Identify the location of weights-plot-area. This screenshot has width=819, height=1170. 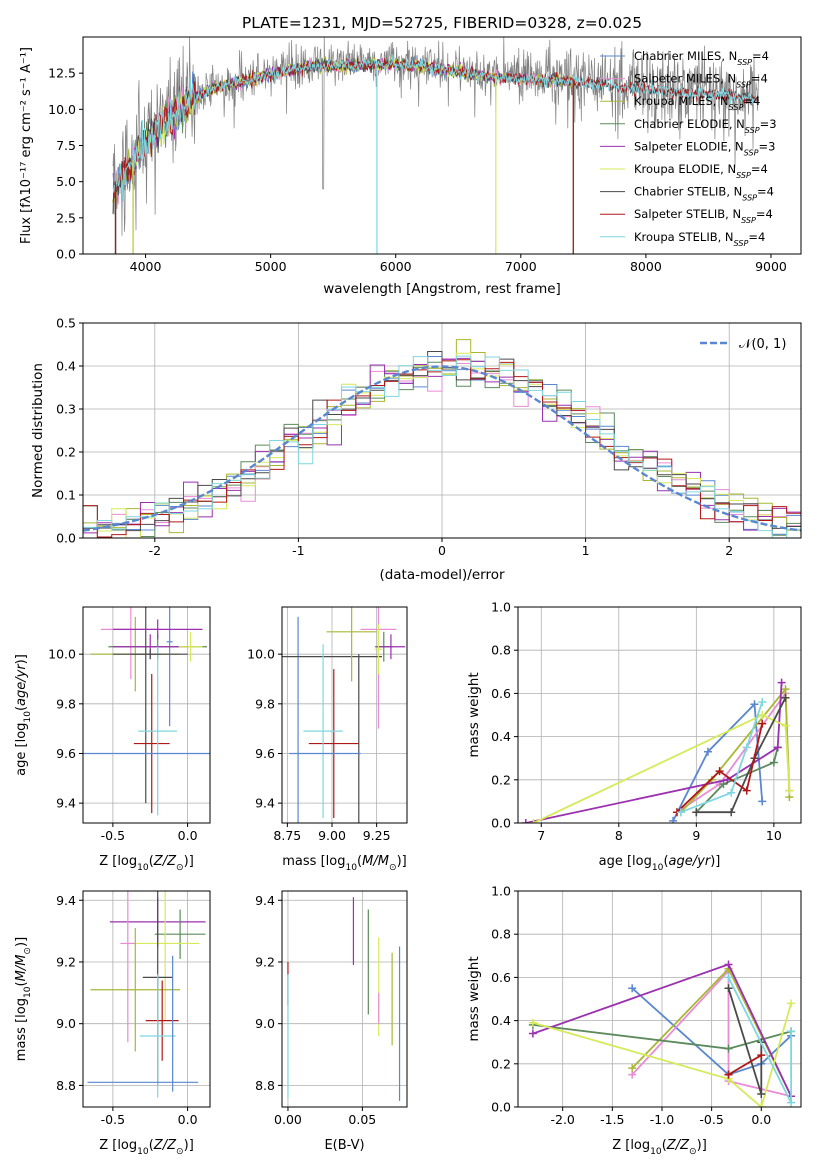
(657, 750).